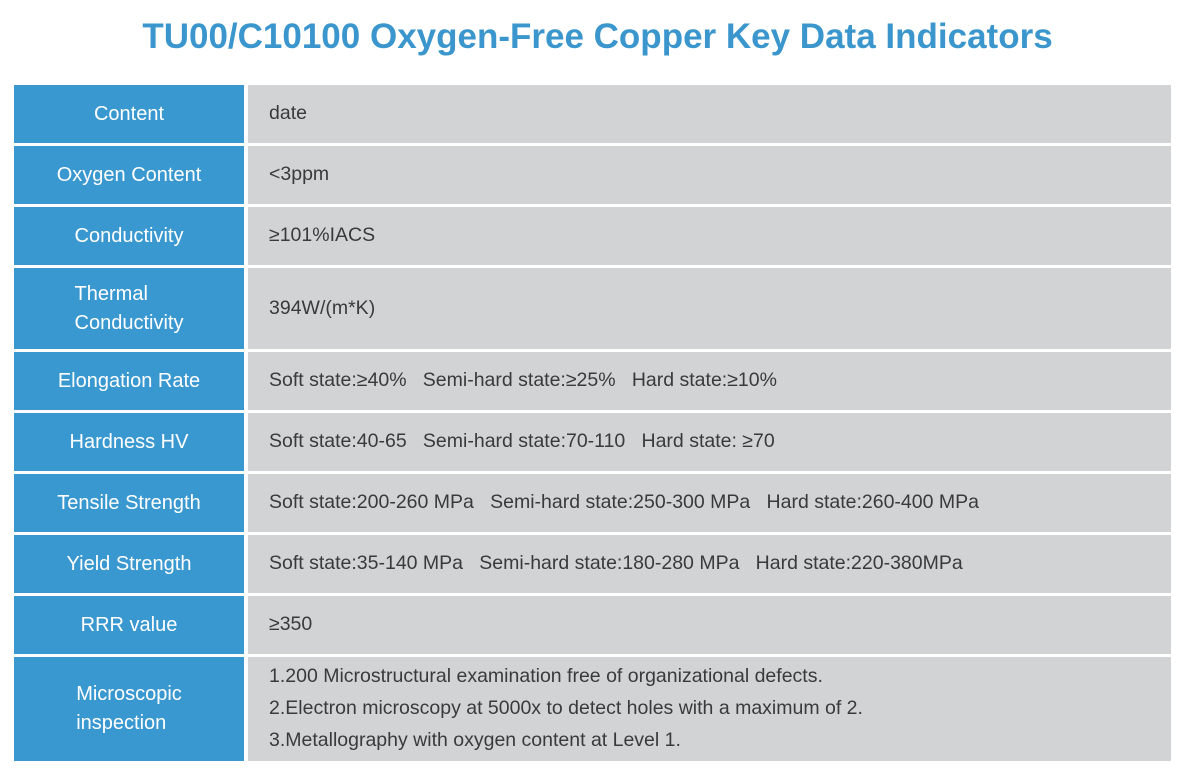 The image size is (1195, 779). I want to click on row-header-cell: Thermal Conductivity, so click(129, 308).